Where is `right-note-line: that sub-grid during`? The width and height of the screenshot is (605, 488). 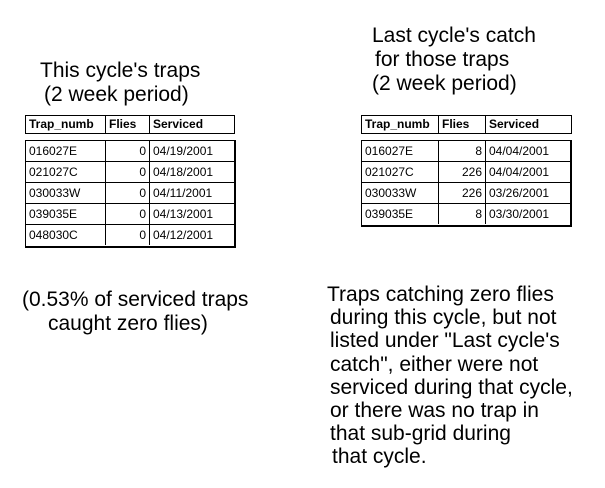
right-note-line: that sub-grid during is located at coordinates (420, 434).